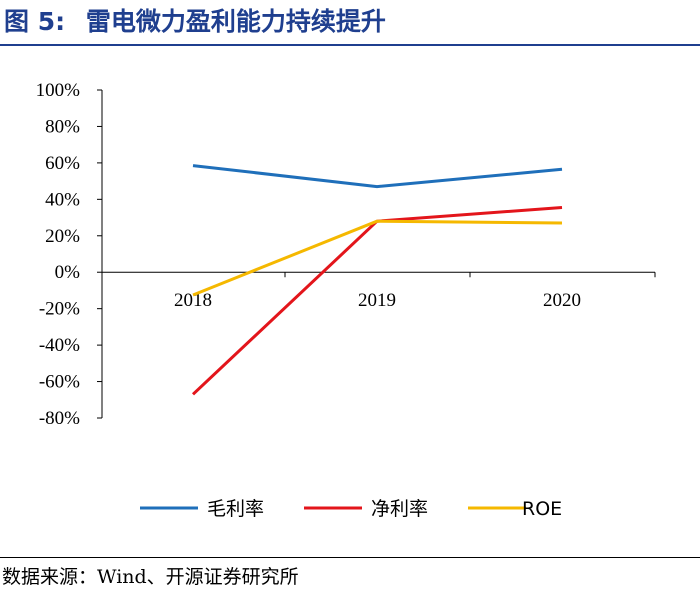 Image resolution: width=700 pixels, height=593 pixels. What do you see at coordinates (68, 272) in the screenshot?
I see `y-tick-label: 0%` at bounding box center [68, 272].